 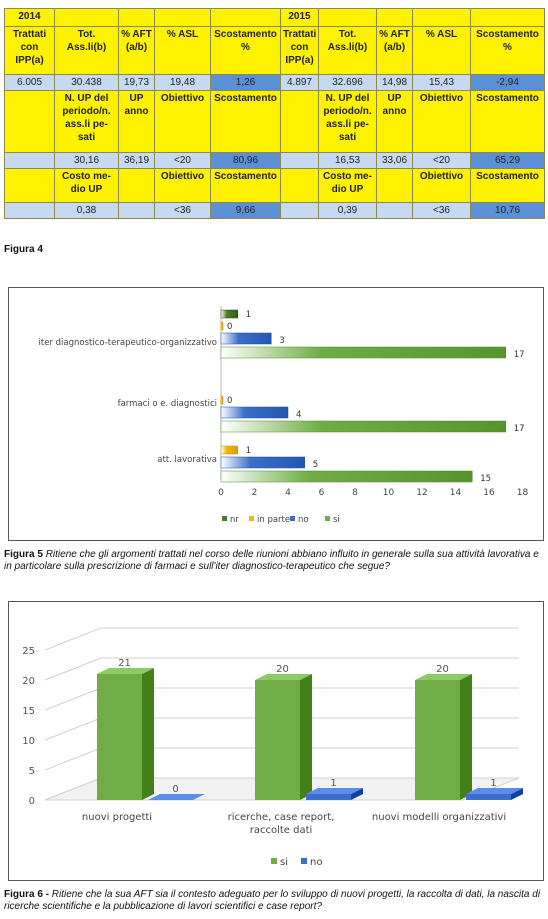 What do you see at coordinates (124, 663) in the screenshot?
I see `data-label: 21` at bounding box center [124, 663].